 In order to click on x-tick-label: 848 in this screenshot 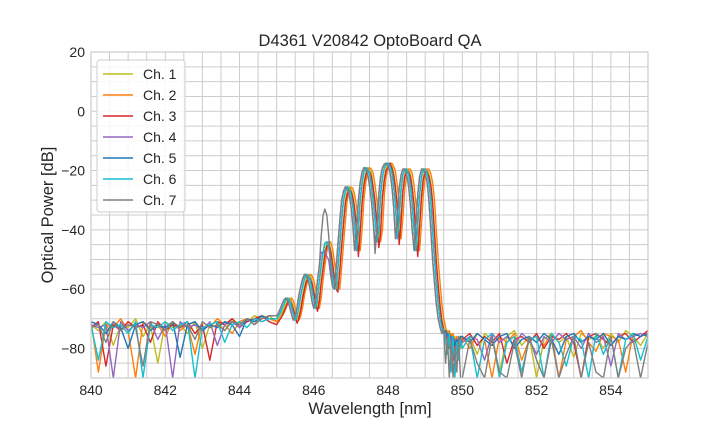, I will do `click(388, 390)`.